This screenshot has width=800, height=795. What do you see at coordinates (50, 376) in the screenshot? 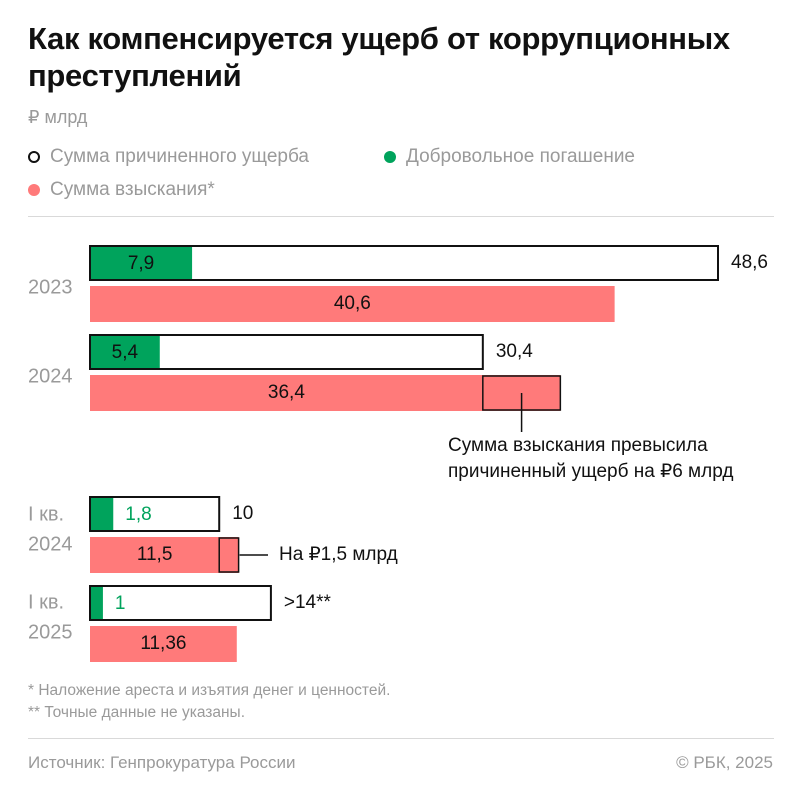
I see `category-label-1-0: 2024` at bounding box center [50, 376].